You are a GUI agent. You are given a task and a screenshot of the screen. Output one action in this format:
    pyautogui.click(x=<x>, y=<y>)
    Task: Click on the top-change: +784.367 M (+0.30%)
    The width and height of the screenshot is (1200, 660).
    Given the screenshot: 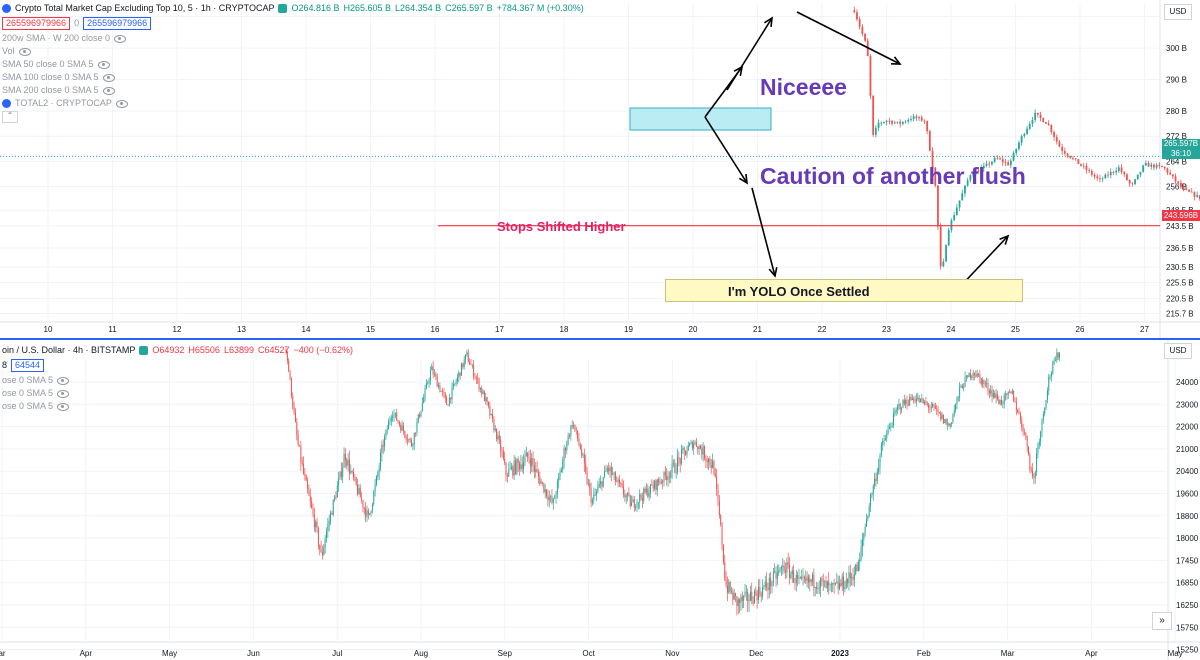 What is the action you would take?
    pyautogui.click(x=540, y=8)
    